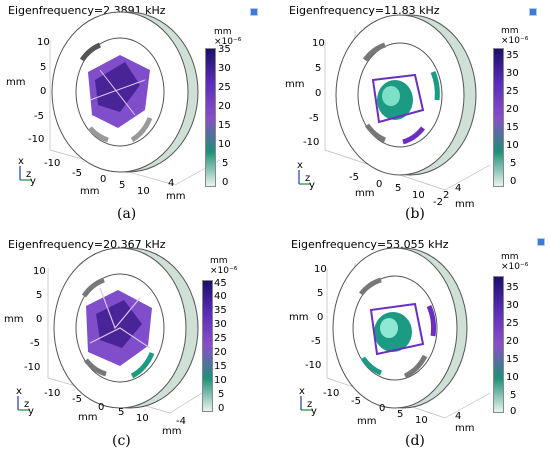  I want to click on colorbar-tick: 45, so click(220, 283).